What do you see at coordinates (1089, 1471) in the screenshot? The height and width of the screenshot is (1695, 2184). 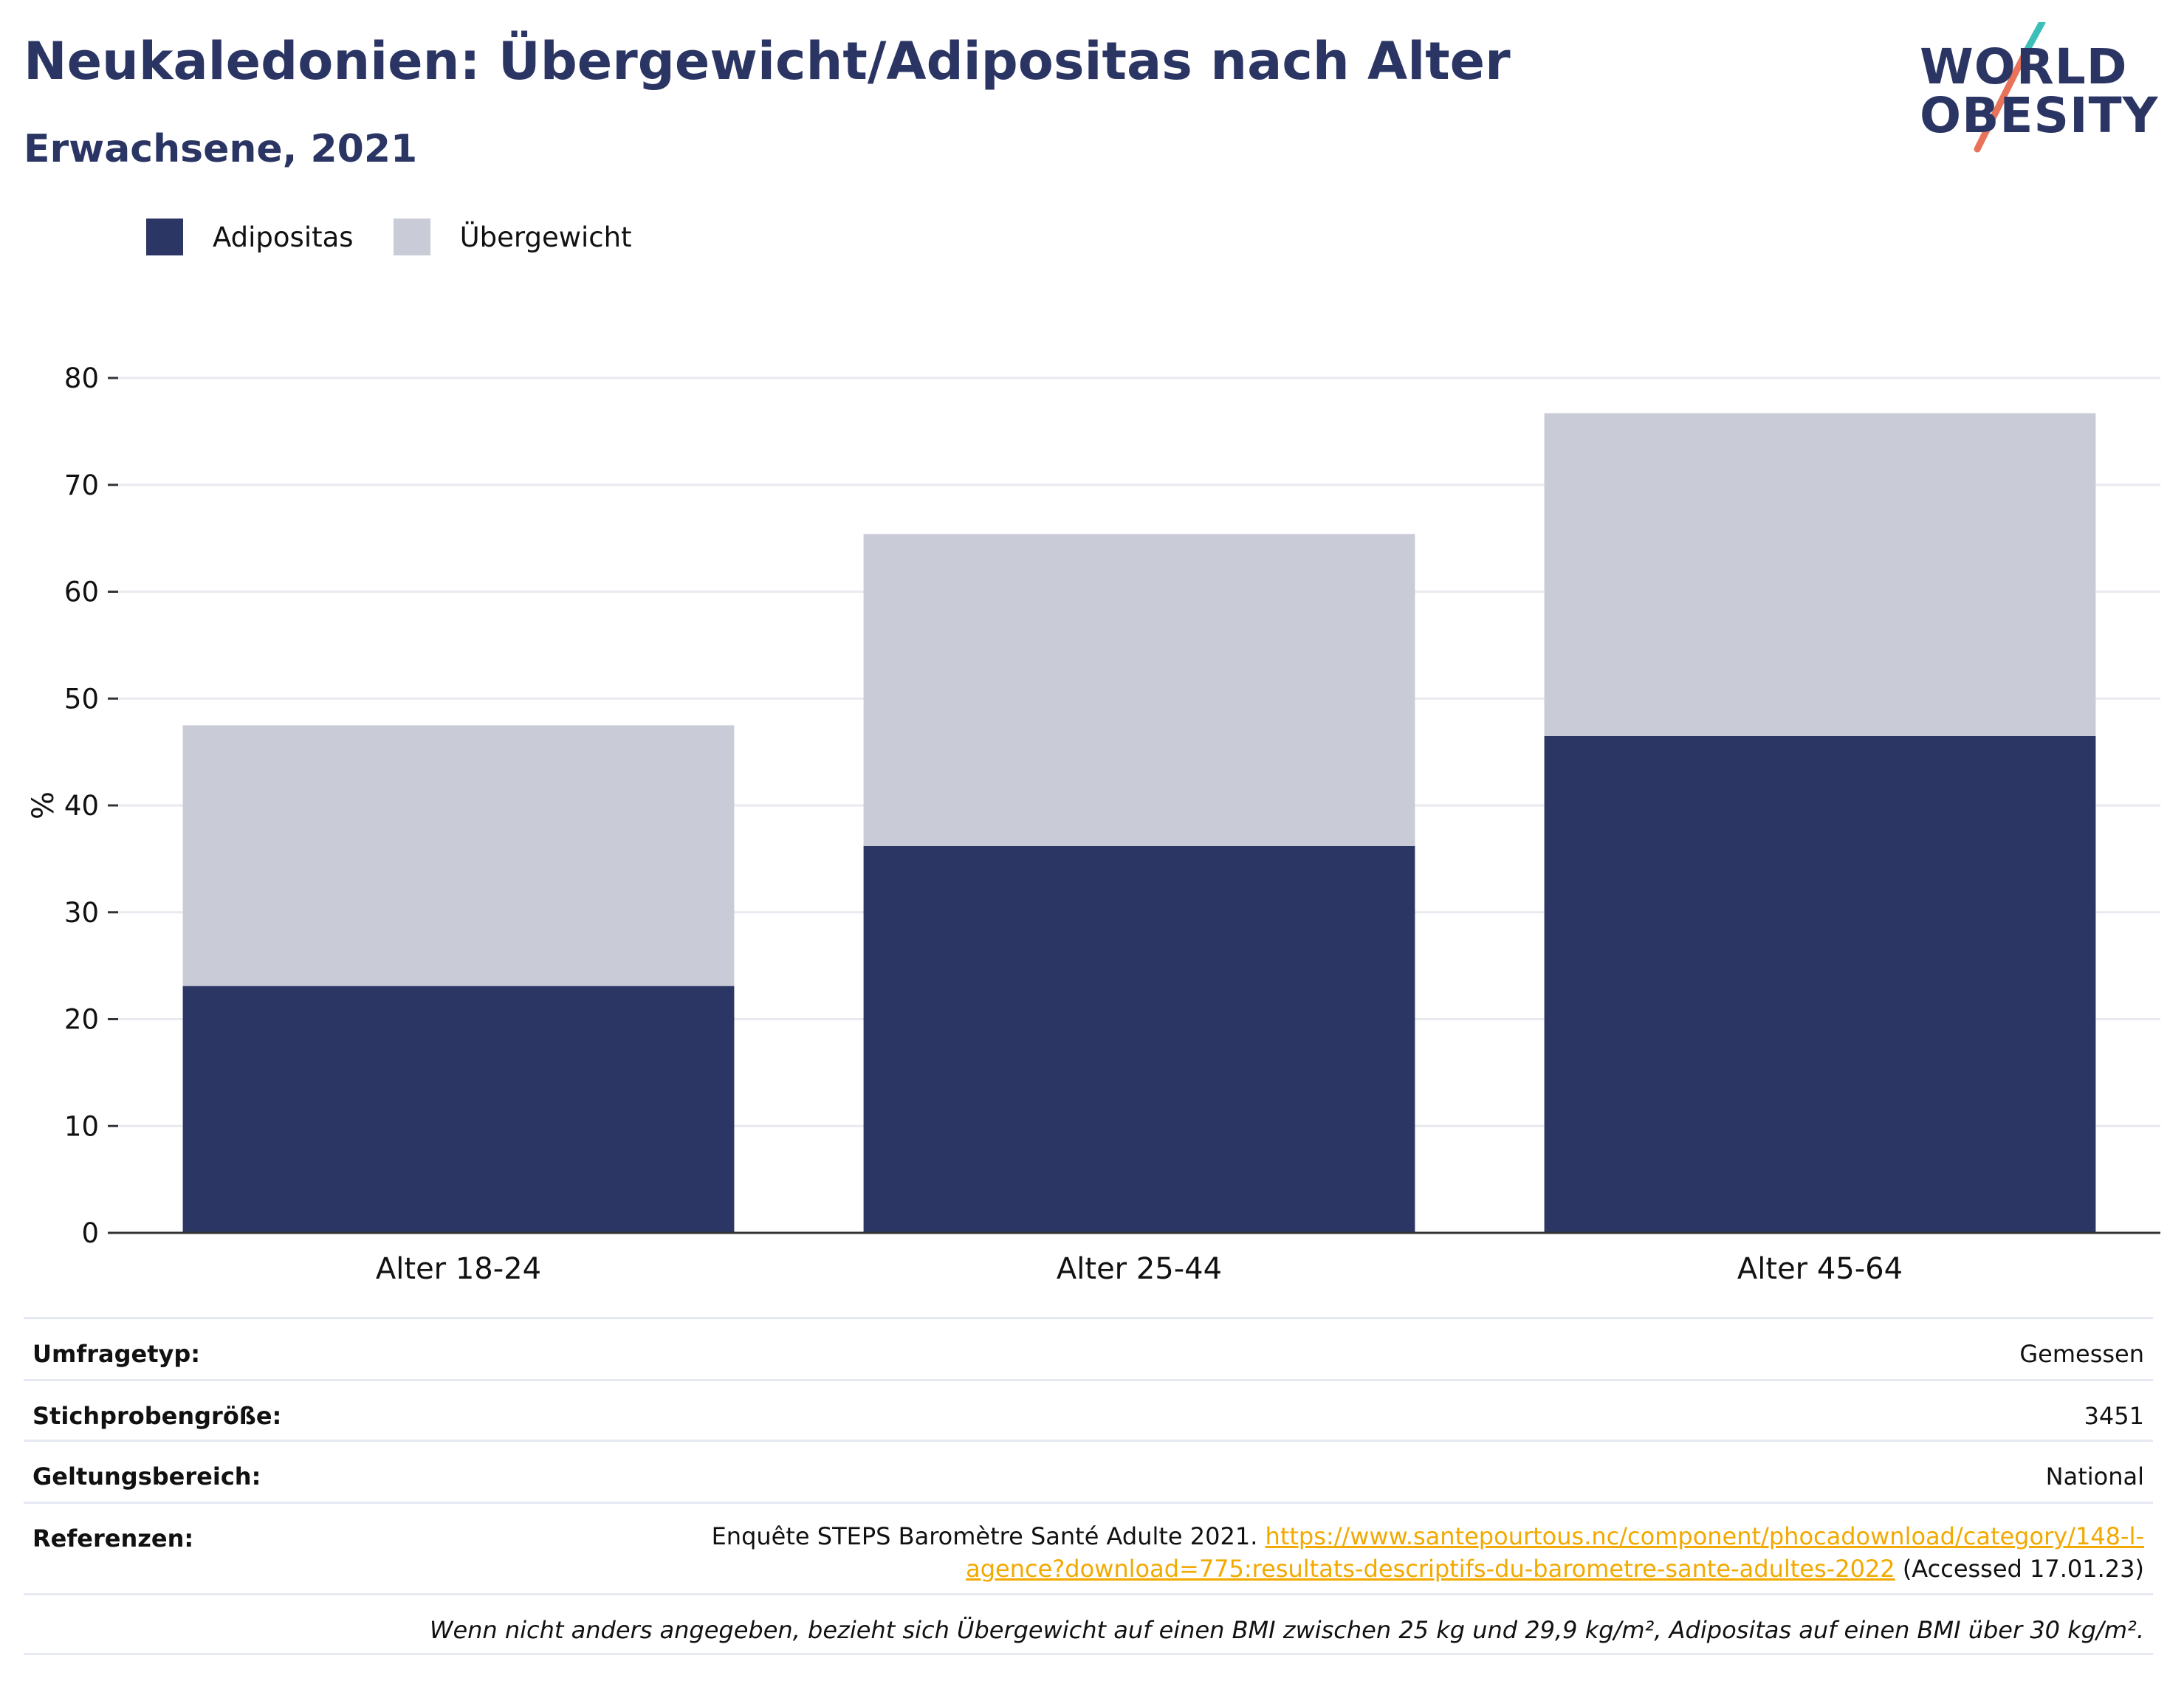 I see `meta-row-scope: Geltungsbereich: National` at bounding box center [1089, 1471].